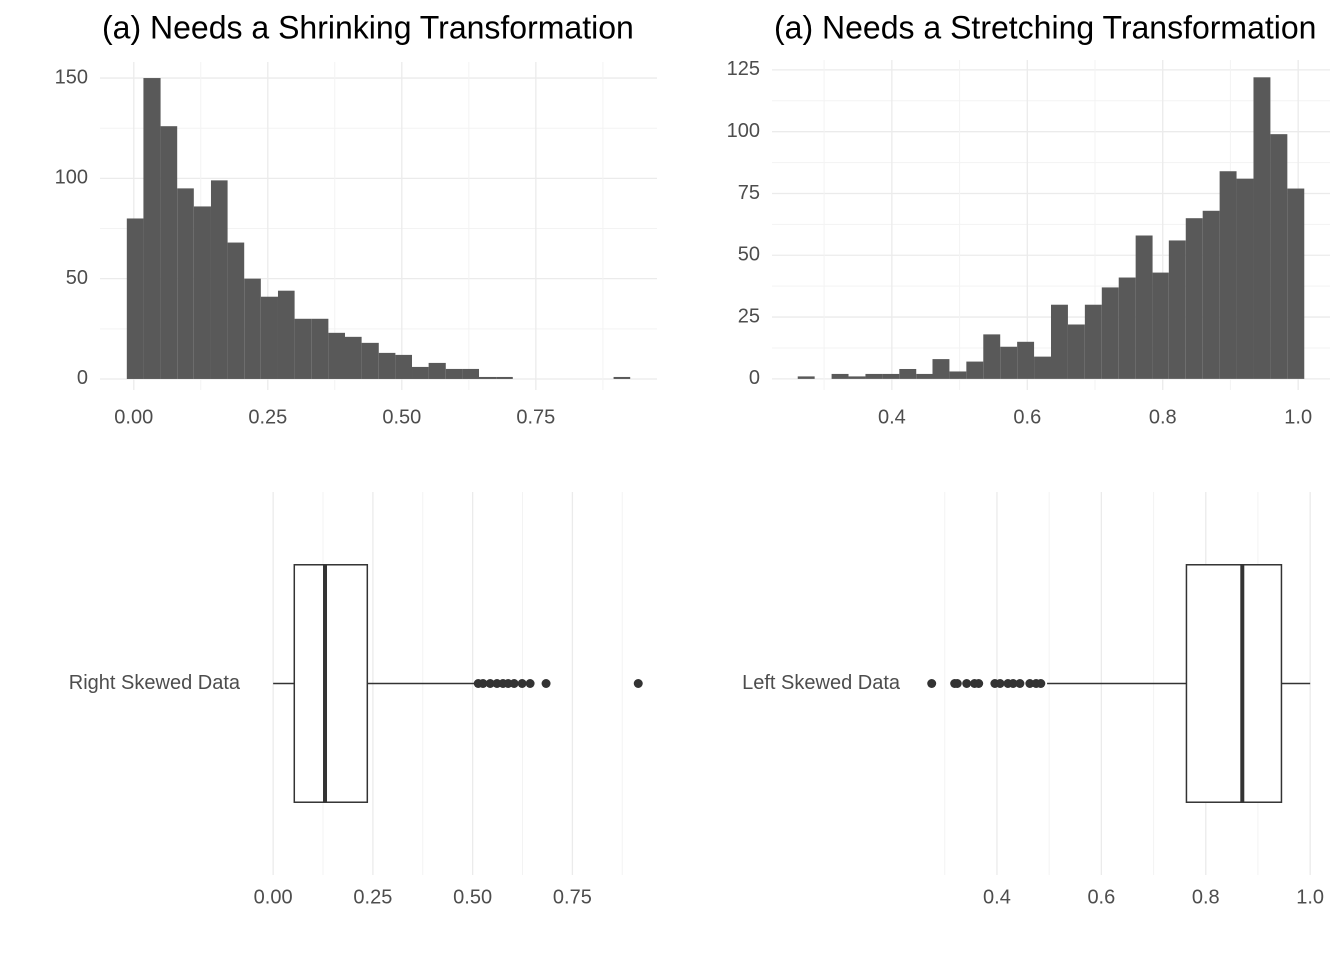 The height and width of the screenshot is (960, 1344). Describe the element at coordinates (821, 683) in the screenshot. I see `category-label: Left Skewed Data` at that location.